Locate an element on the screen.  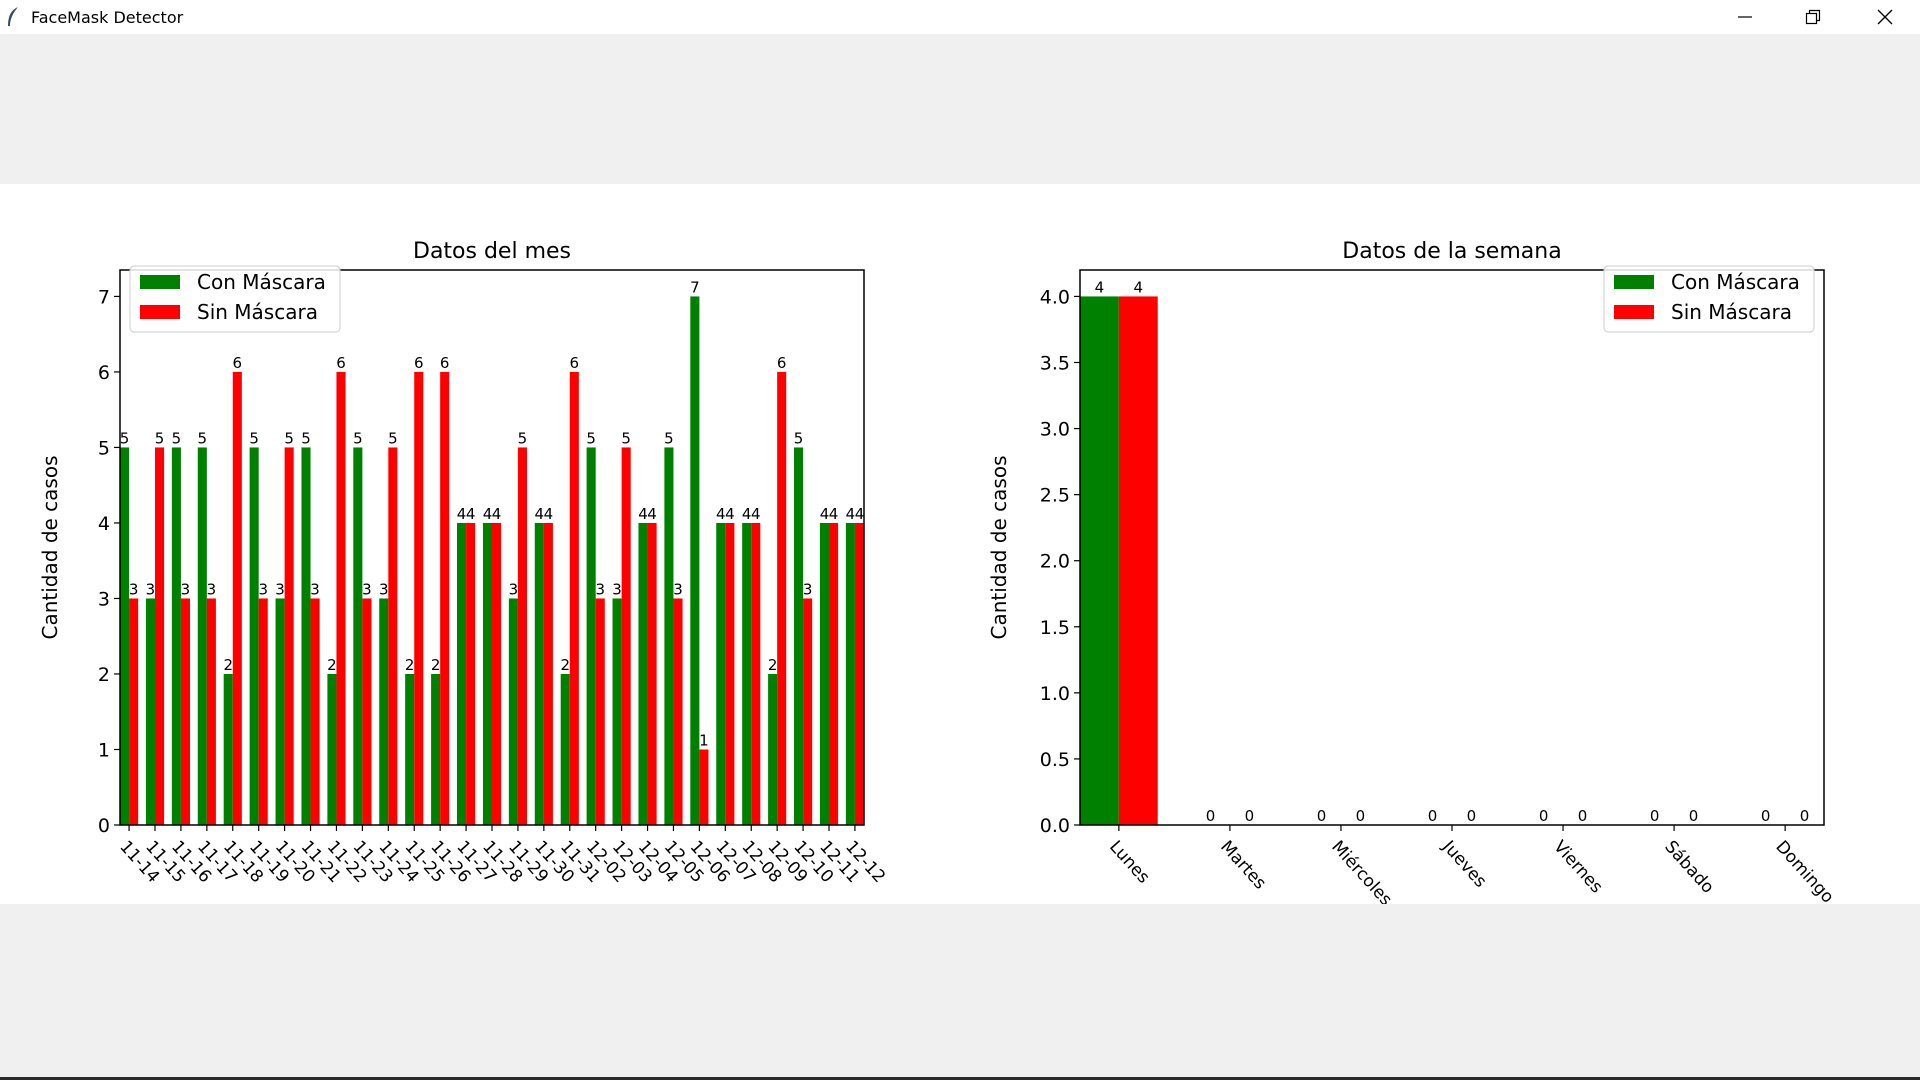
data-label: 1 is located at coordinates (704, 740).